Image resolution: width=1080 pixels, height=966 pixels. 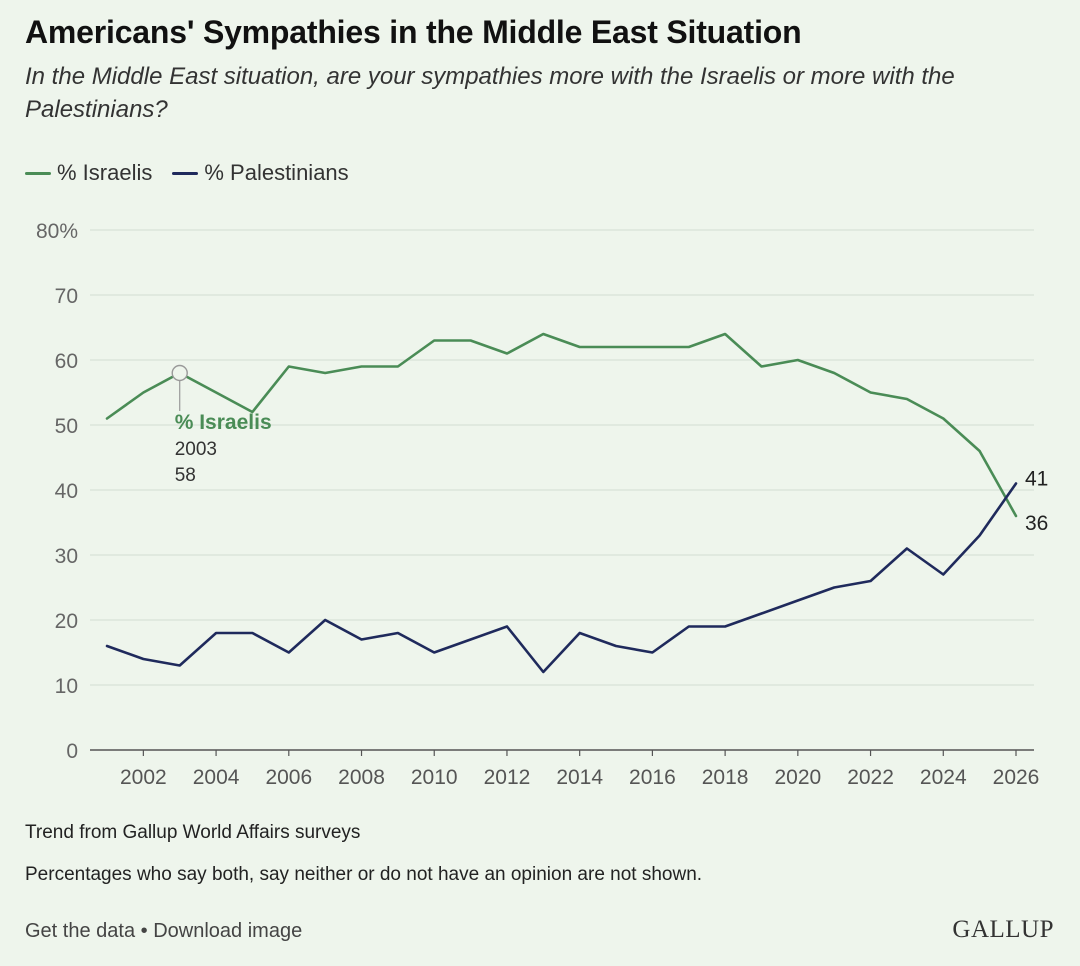 I want to click on y-tick-label: 30, so click(x=66, y=556).